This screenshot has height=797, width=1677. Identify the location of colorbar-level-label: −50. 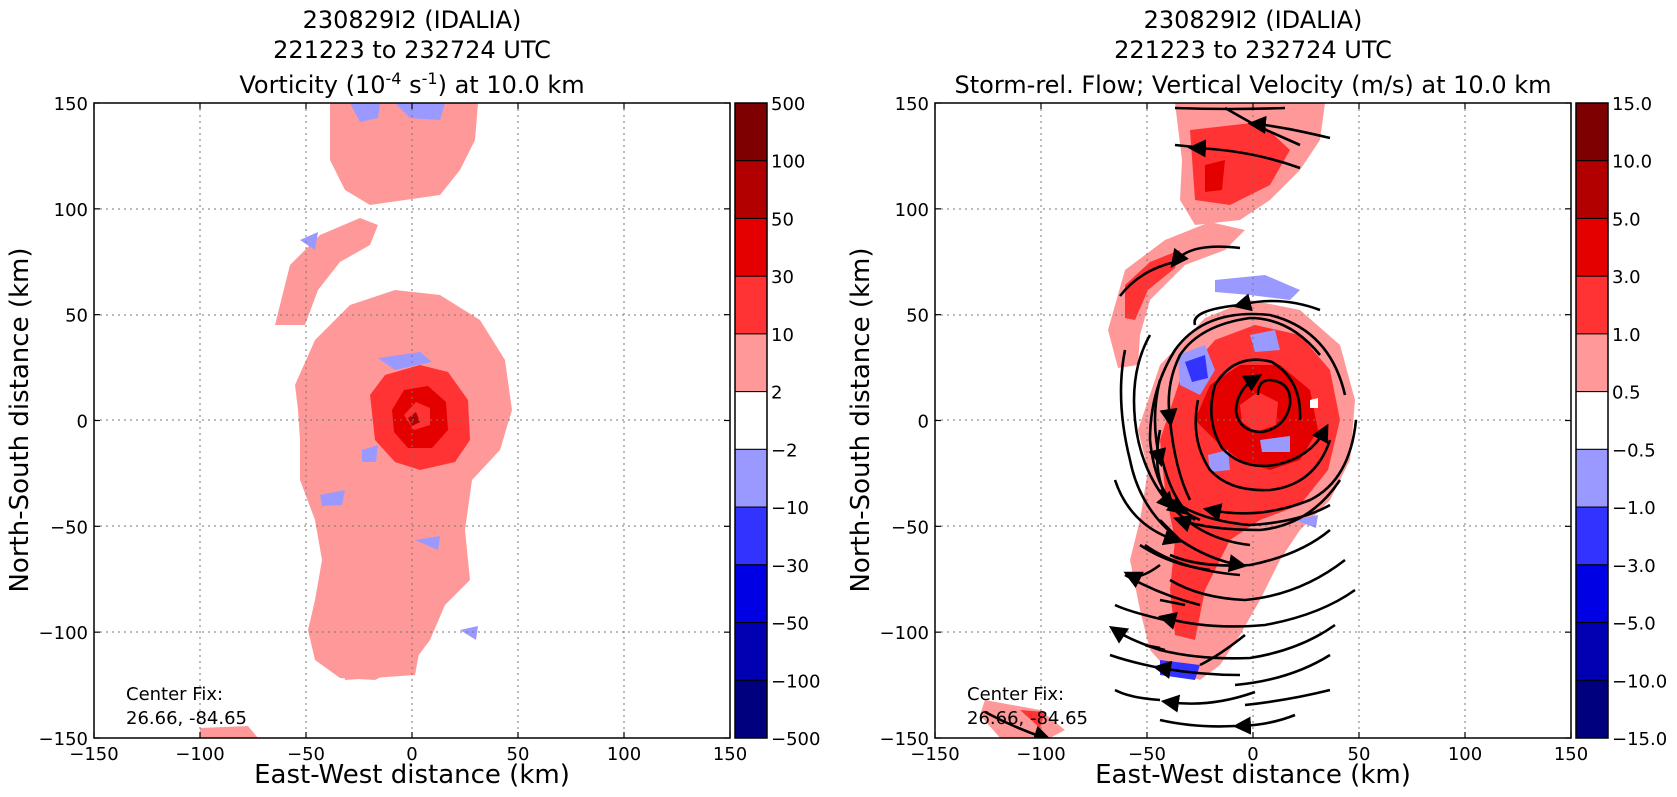
(790, 624).